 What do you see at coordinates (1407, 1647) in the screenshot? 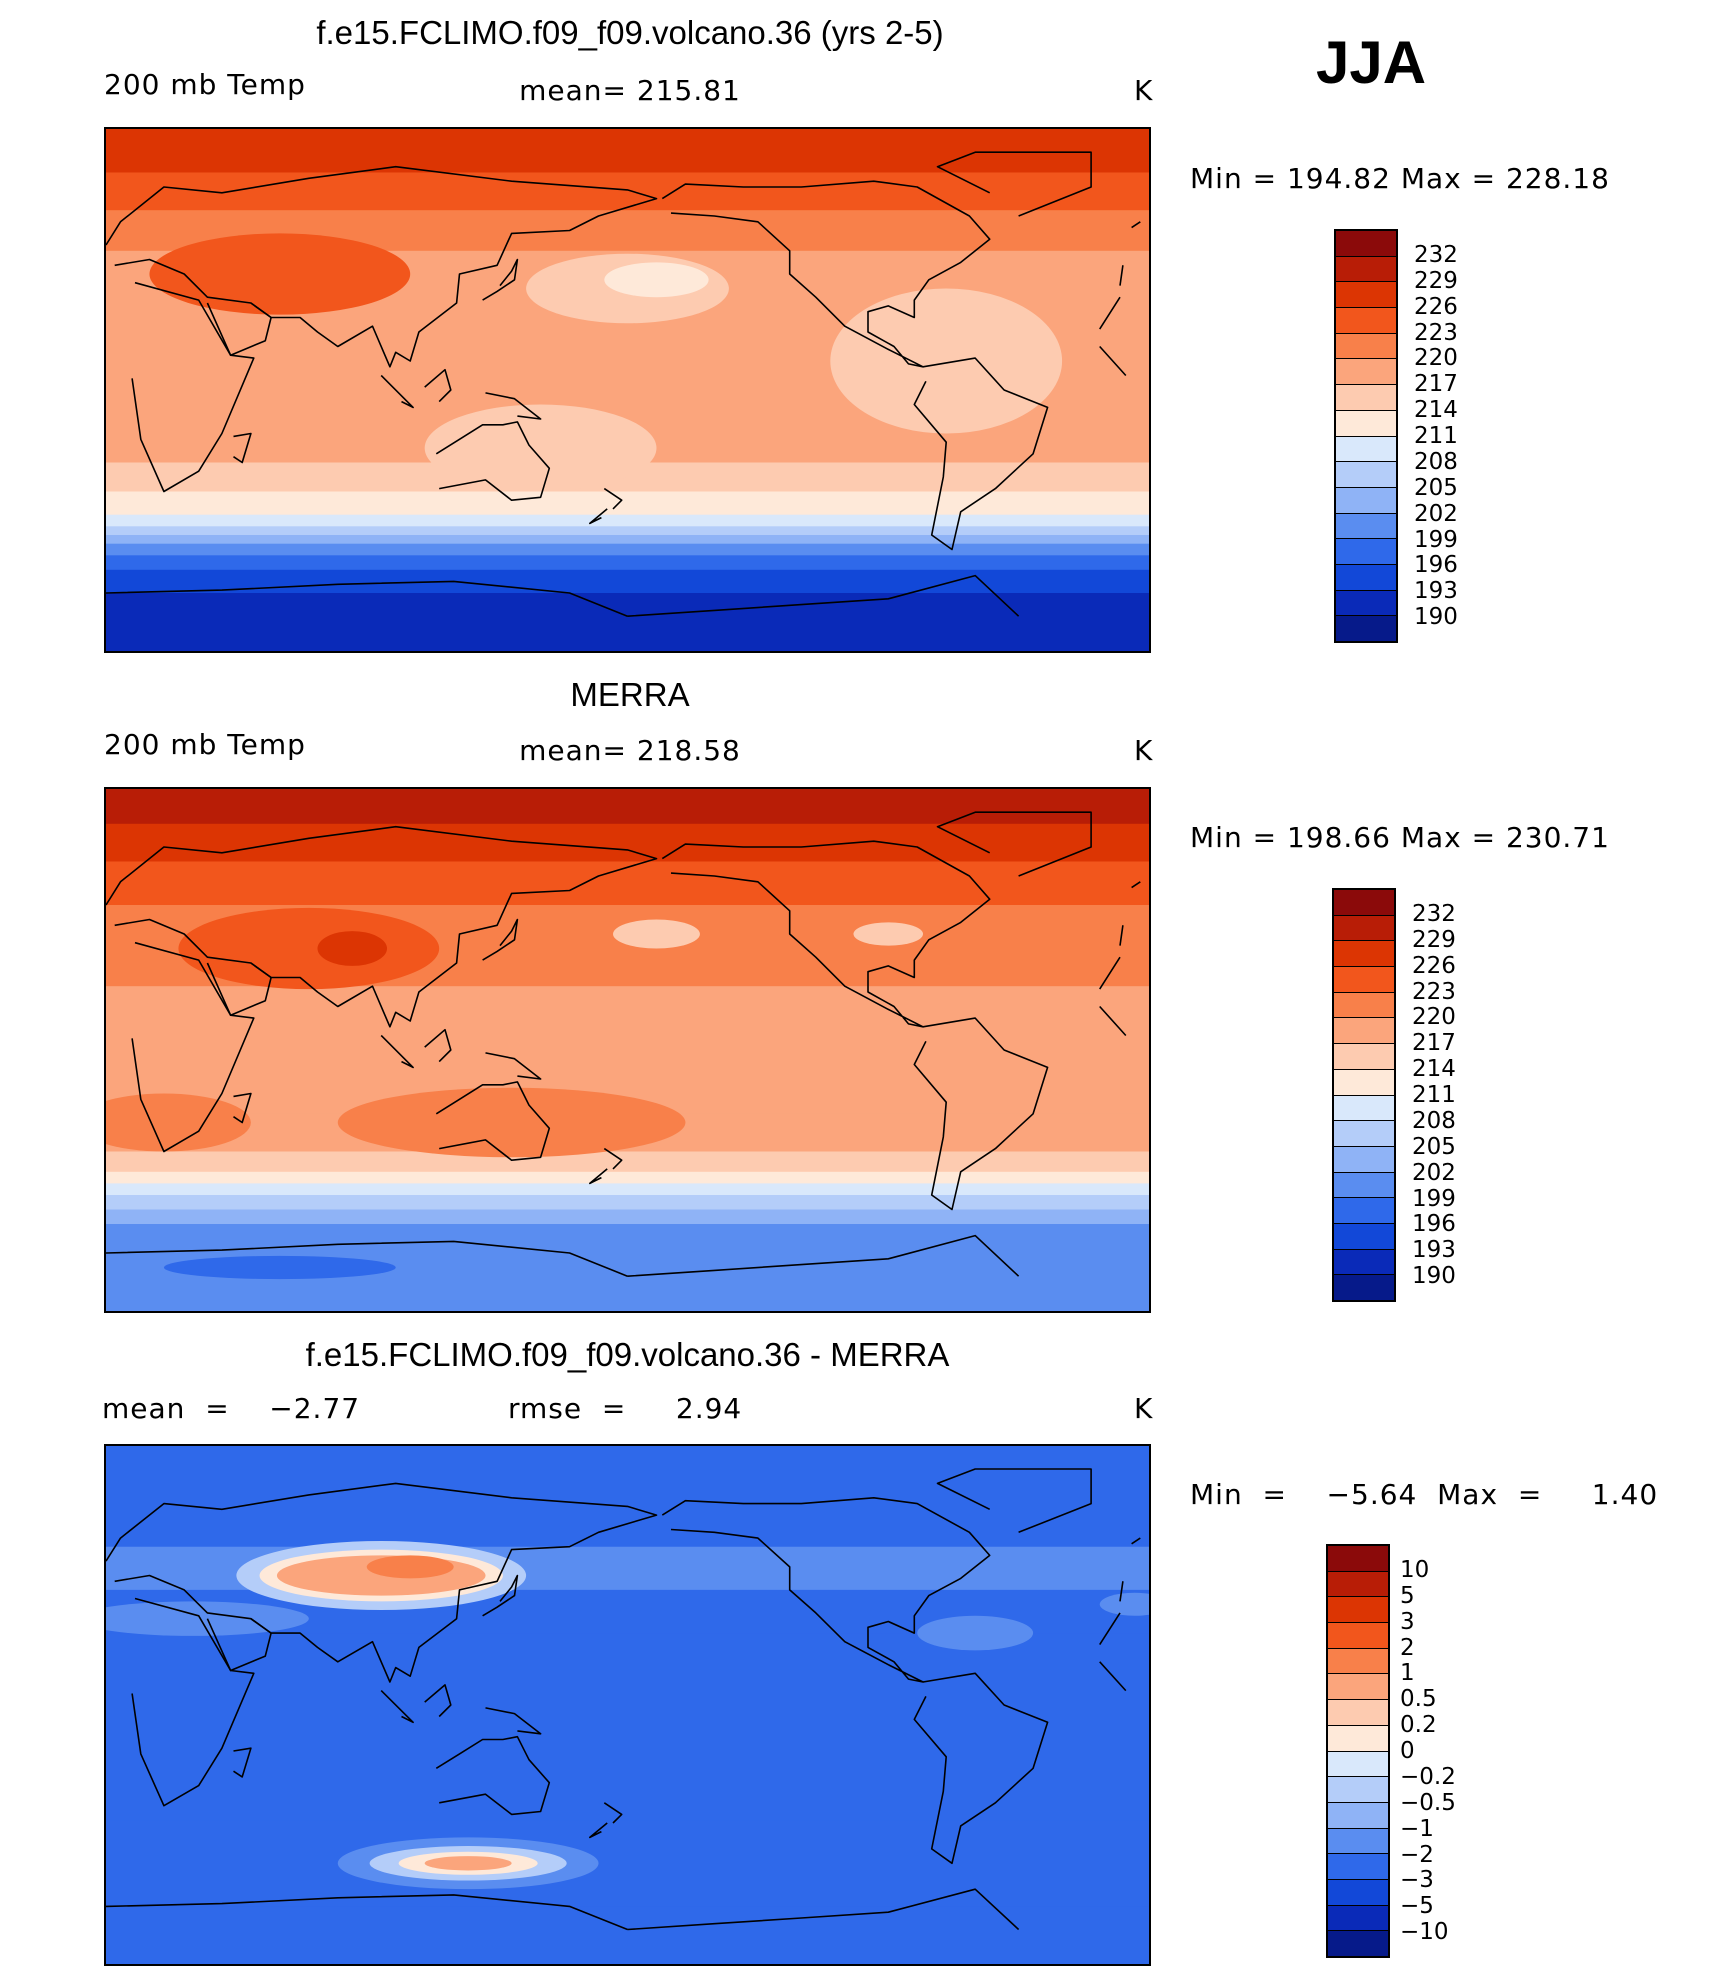
I see `colorbar-tick-label: 2` at bounding box center [1407, 1647].